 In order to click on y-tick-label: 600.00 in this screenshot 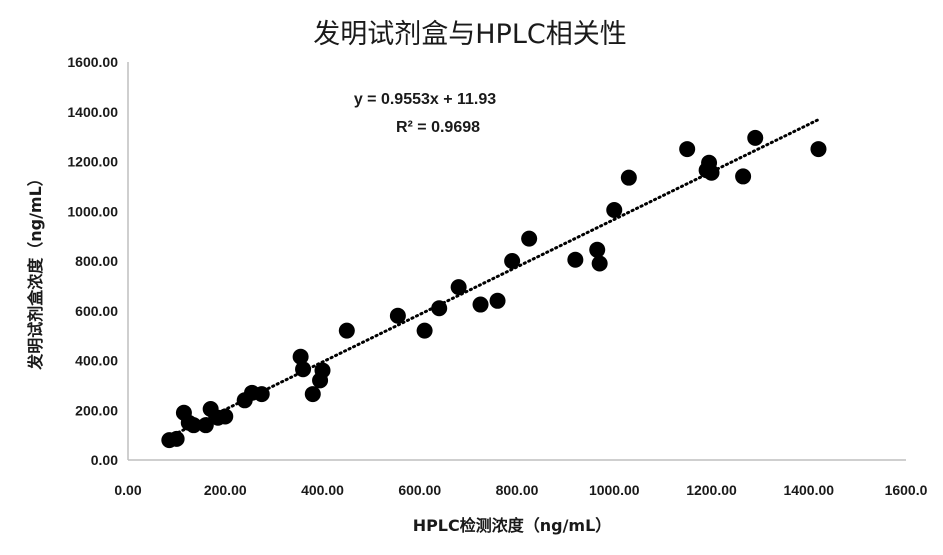, I will do `click(96, 311)`.